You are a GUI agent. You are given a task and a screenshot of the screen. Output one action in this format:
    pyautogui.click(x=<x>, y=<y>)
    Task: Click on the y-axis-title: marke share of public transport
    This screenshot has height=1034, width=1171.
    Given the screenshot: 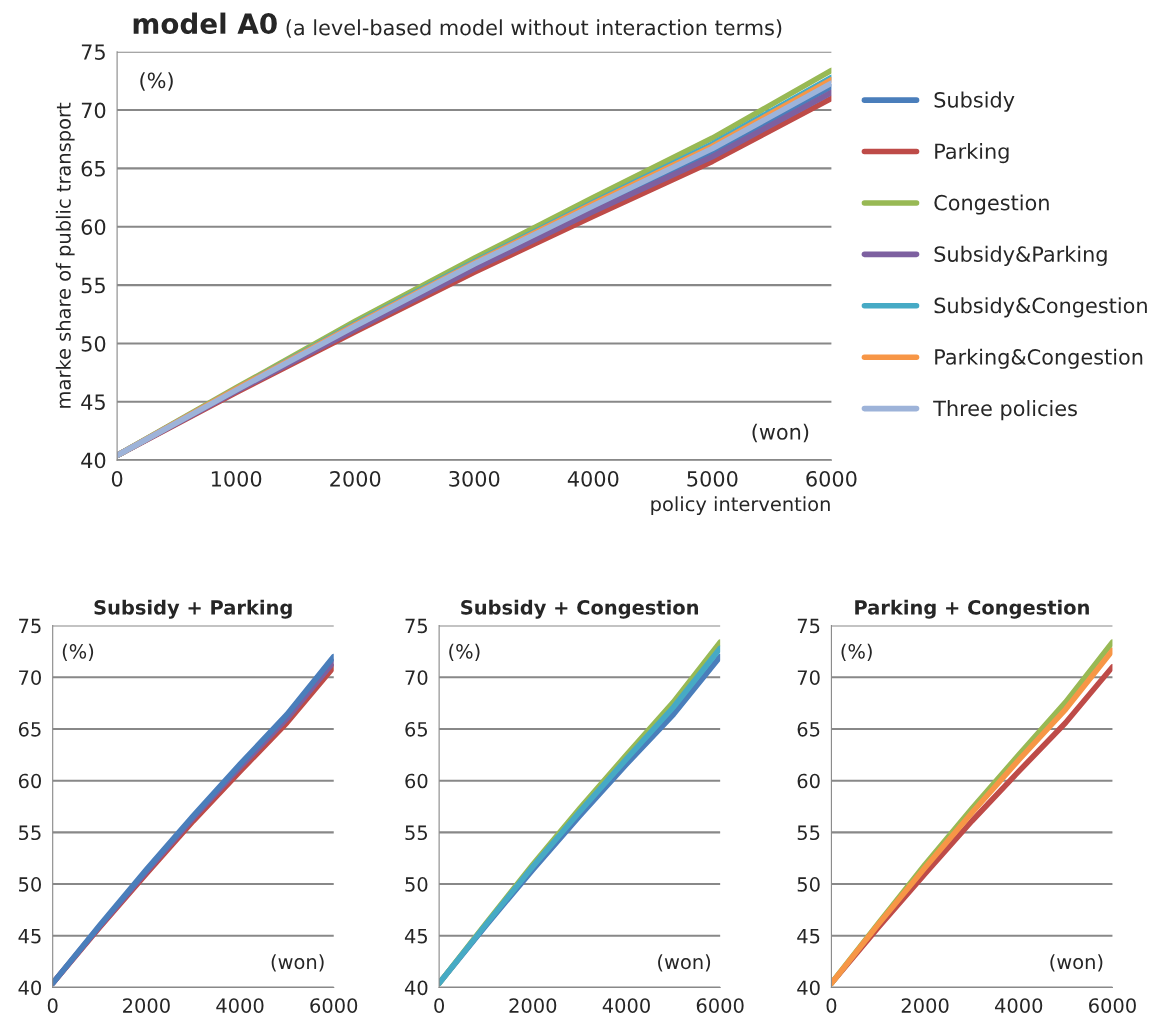 What is the action you would take?
    pyautogui.click(x=65, y=255)
    